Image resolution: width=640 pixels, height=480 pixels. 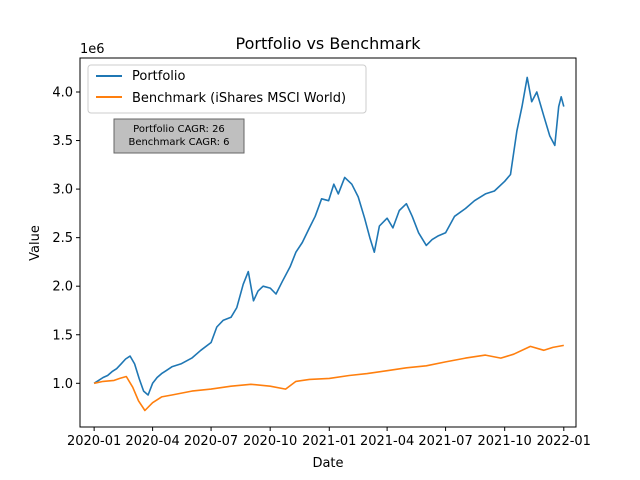 What do you see at coordinates (62, 92) in the screenshot?
I see `y-tick-label: 4.0` at bounding box center [62, 92].